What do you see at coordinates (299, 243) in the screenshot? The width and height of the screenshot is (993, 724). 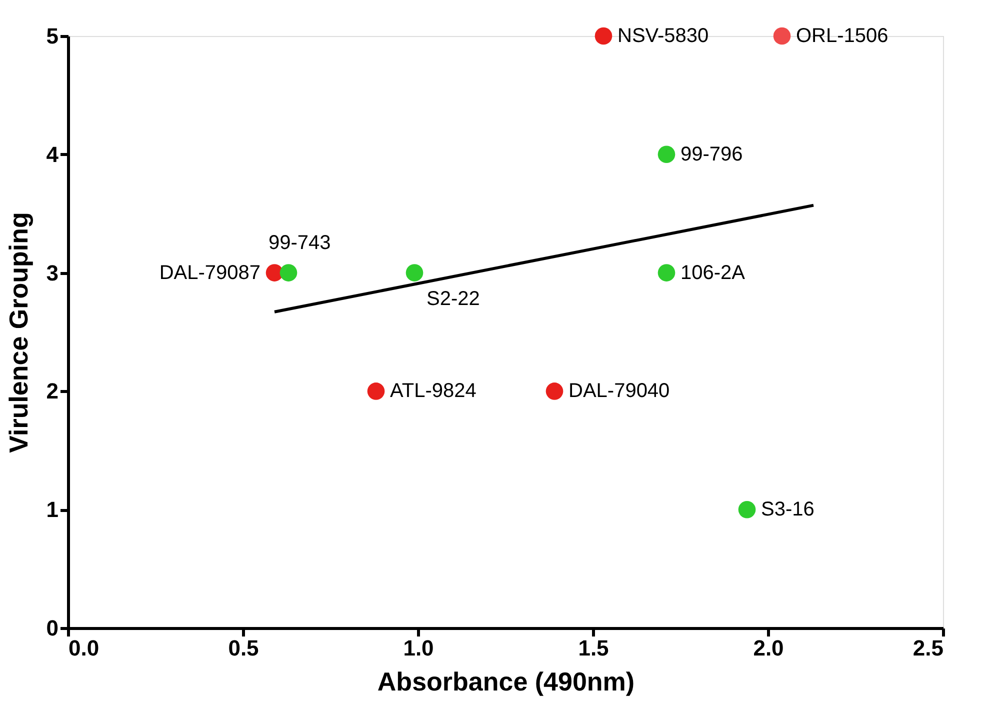 I see `annotation: 99-743` at bounding box center [299, 243].